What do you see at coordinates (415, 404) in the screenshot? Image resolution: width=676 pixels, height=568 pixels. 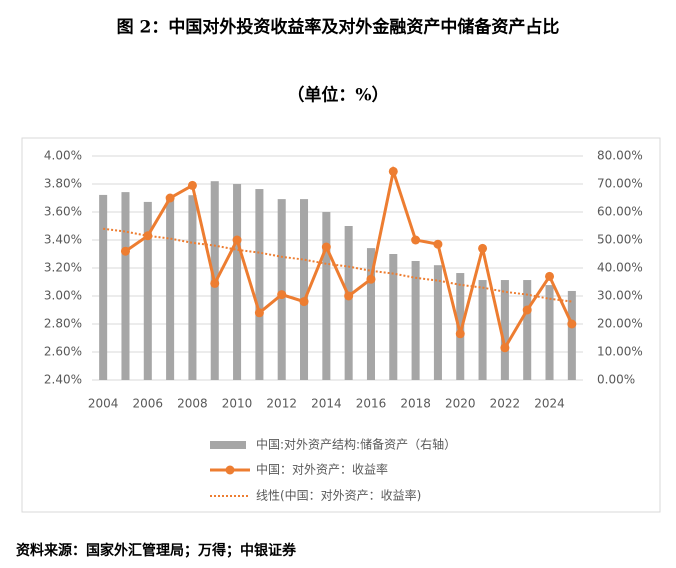 I see `x-tick-label: 2018` at bounding box center [415, 404].